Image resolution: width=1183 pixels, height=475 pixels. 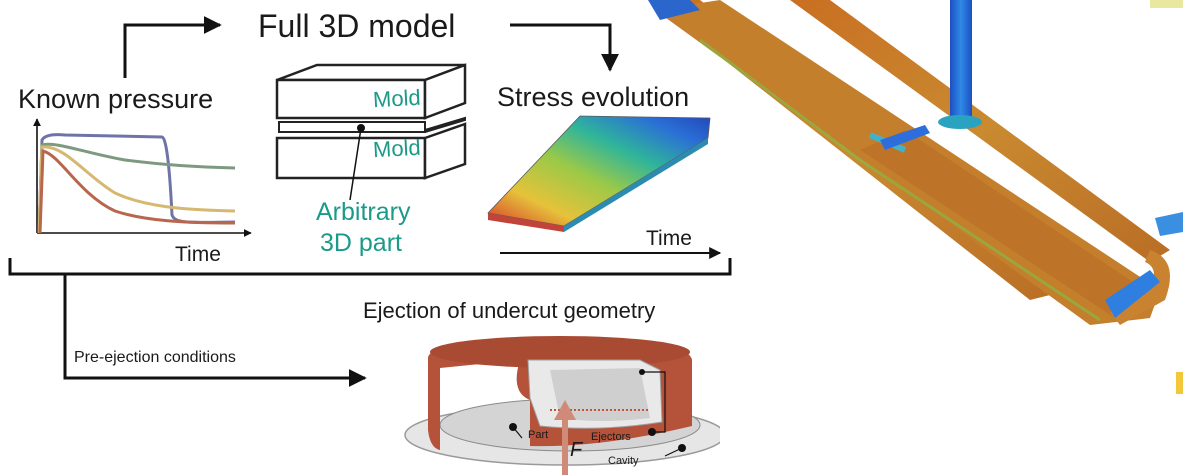 I want to click on clip-left, so click(x=905, y=137).